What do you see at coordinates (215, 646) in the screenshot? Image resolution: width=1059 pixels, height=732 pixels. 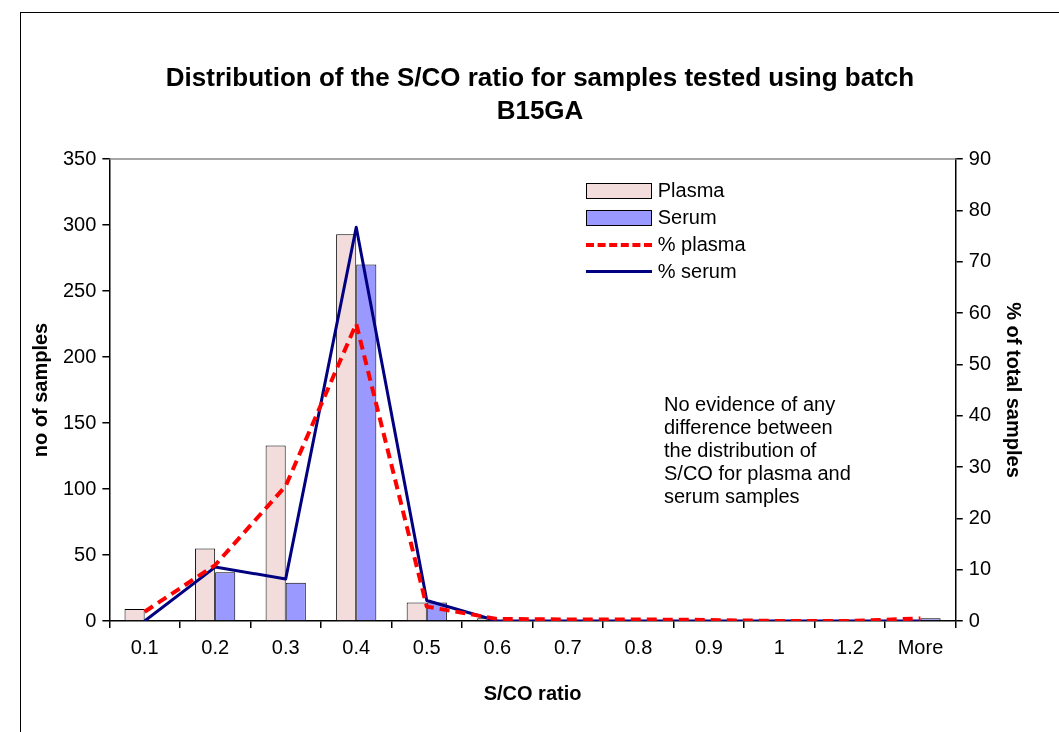 I see `x-tick-label: 0.2` at bounding box center [215, 646].